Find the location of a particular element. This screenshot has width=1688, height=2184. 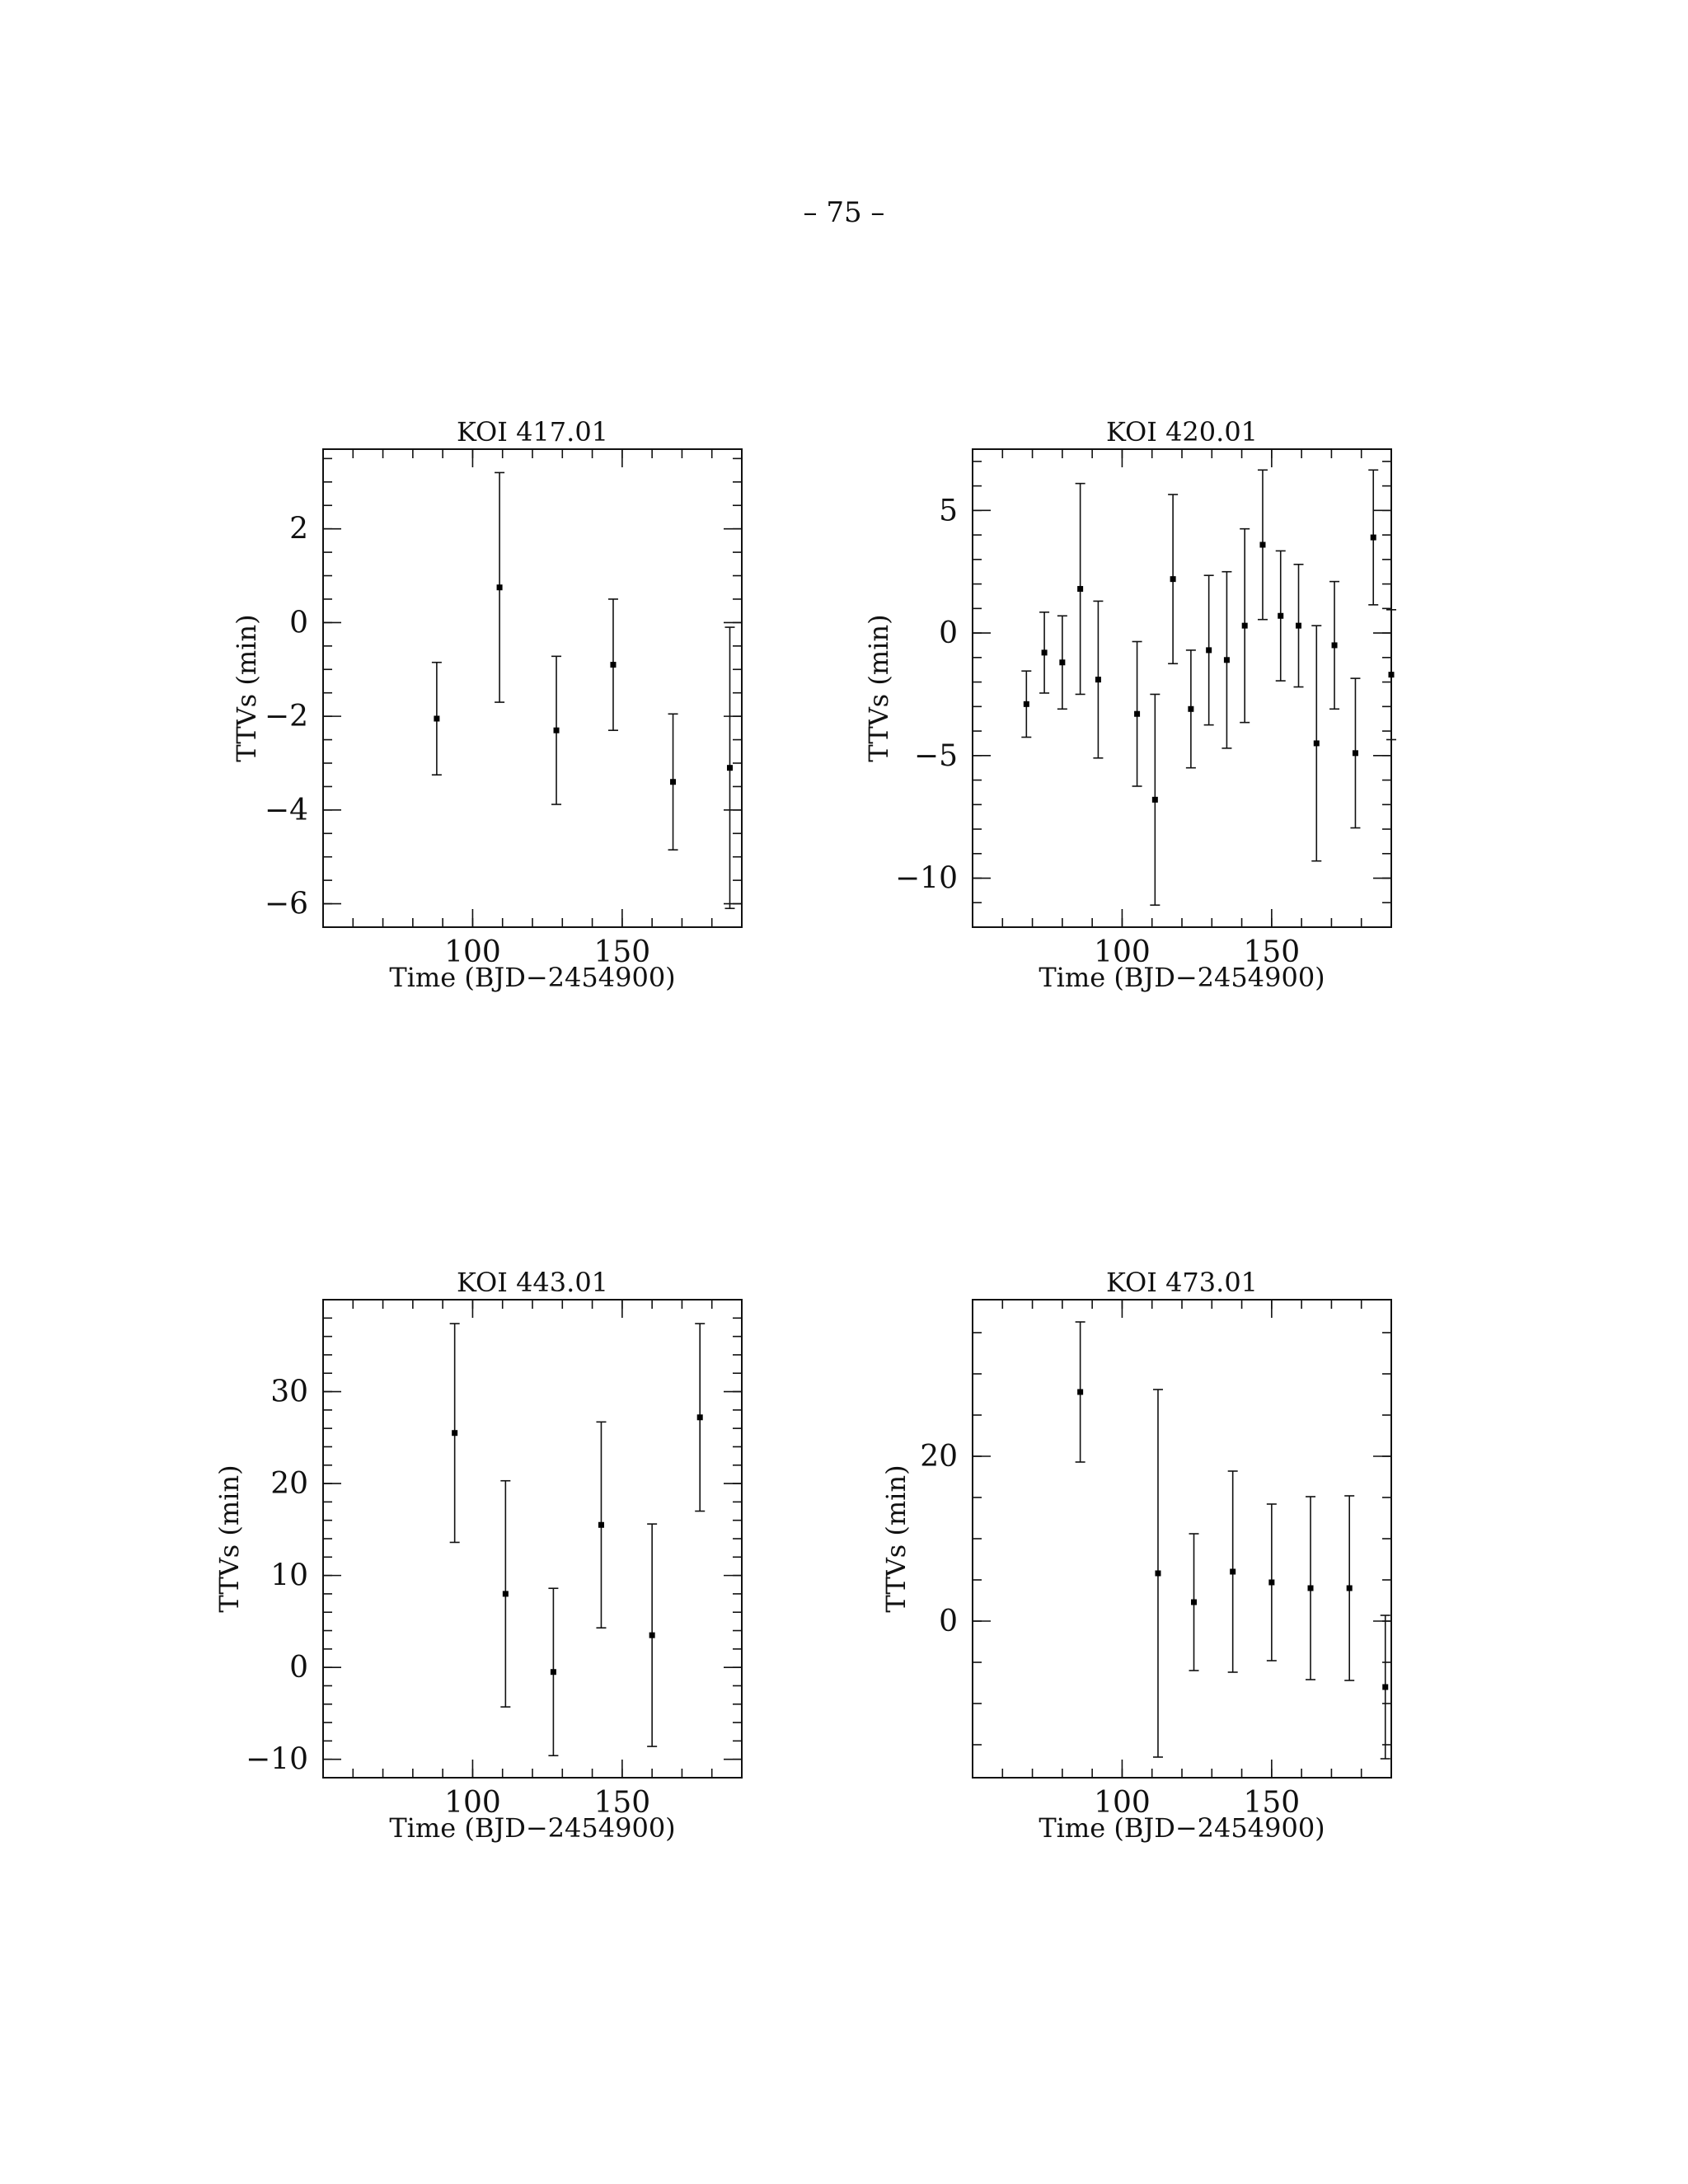

y-tick-label: 30 is located at coordinates (289, 1392).